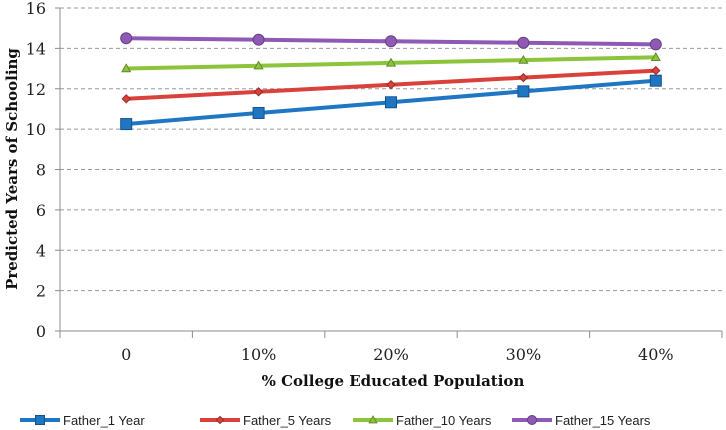 This screenshot has height=430, width=726. Describe the element at coordinates (104, 420) in the screenshot. I see `legend-label: Father_1 Year` at that location.